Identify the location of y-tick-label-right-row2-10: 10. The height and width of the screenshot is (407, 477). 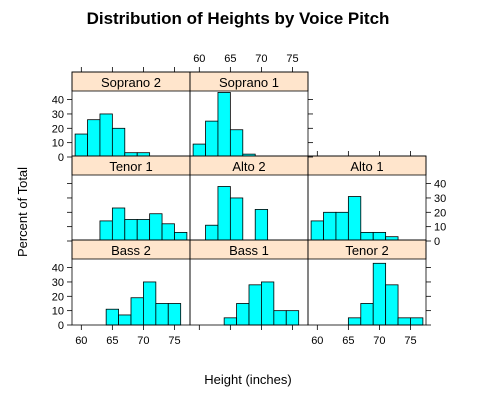
(440, 228).